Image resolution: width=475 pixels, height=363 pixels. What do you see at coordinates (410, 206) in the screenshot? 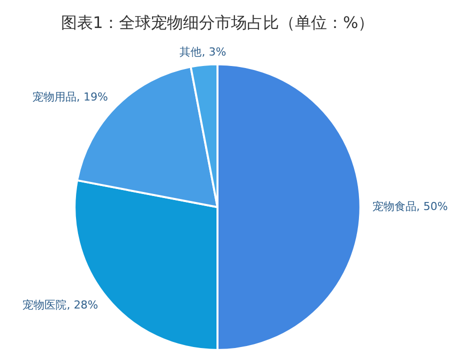
I see `slice-label: 宠物食品, 50%` at bounding box center [410, 206].